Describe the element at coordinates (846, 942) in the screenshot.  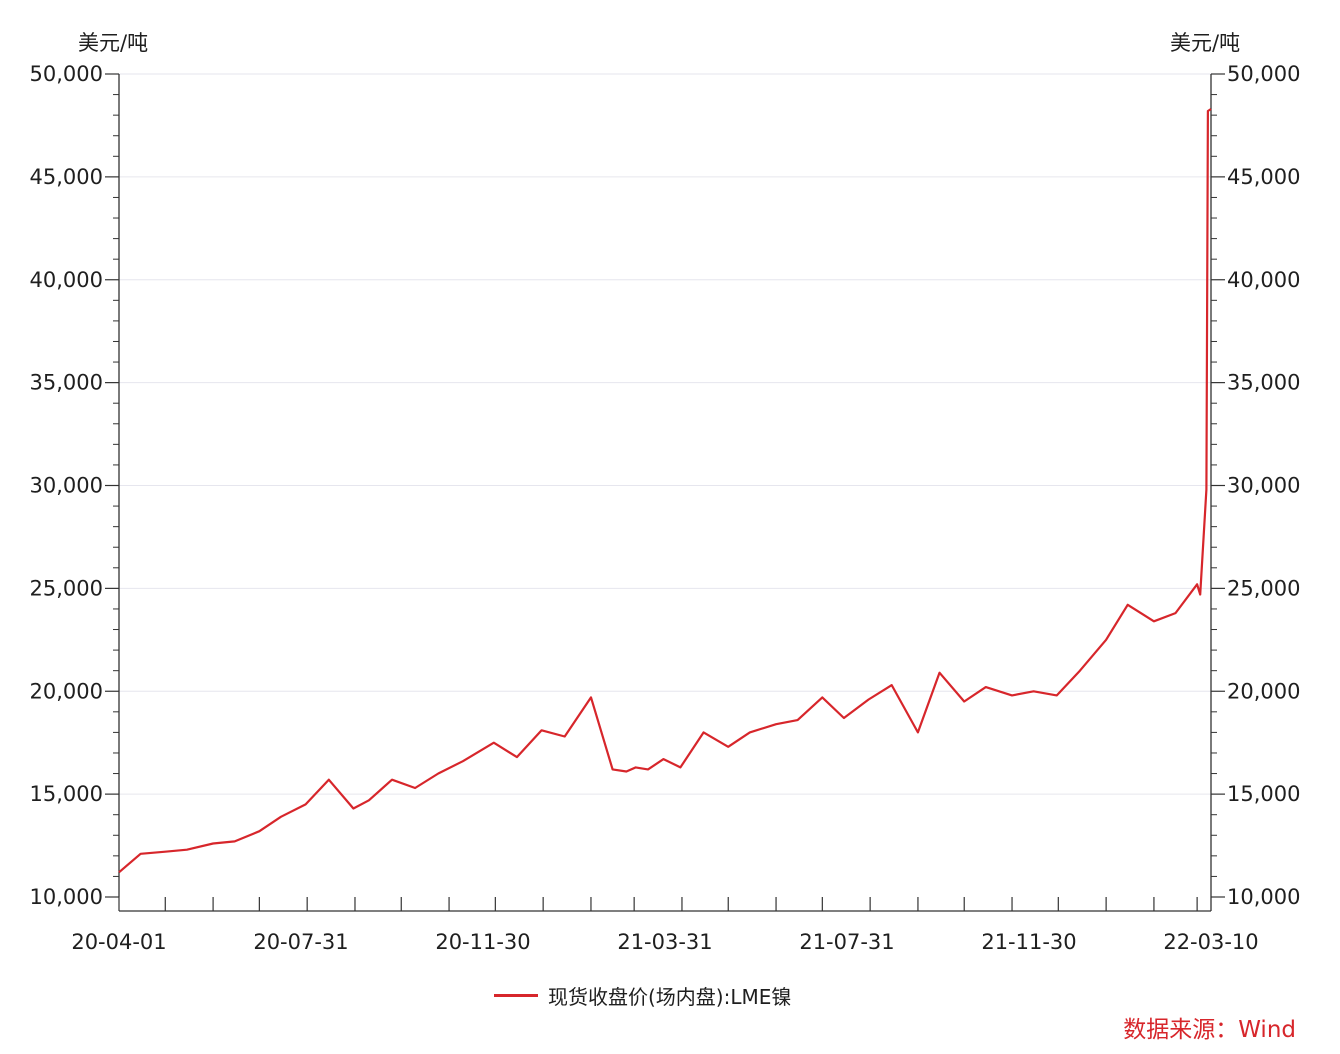
I see `x-tick-label: 21-07-31` at that location.